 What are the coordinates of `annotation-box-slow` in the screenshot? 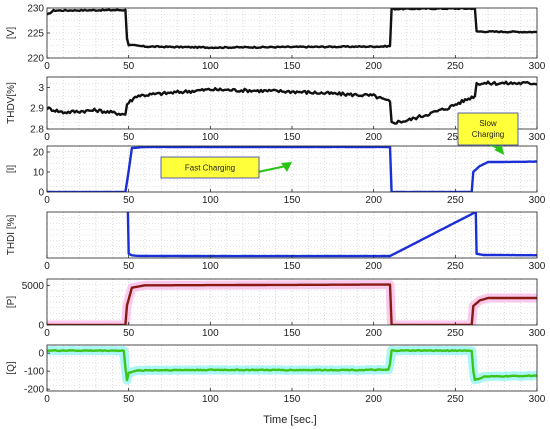 It's located at (488, 129).